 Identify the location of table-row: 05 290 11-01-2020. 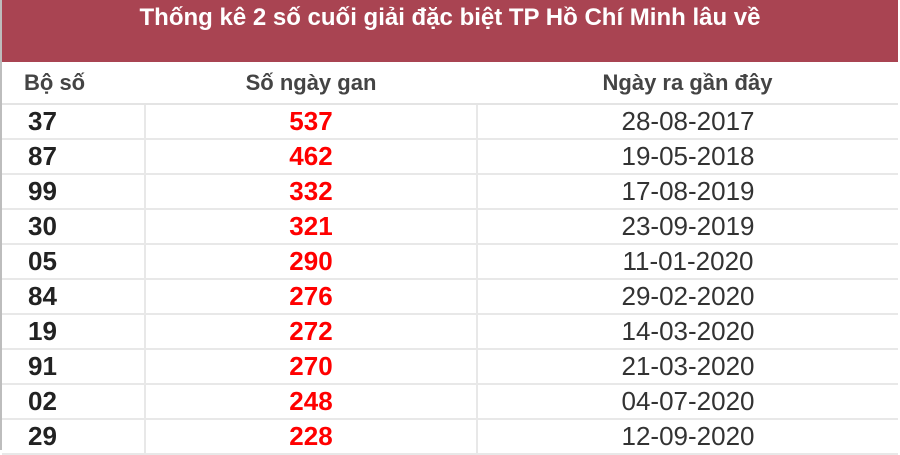
(450, 262).